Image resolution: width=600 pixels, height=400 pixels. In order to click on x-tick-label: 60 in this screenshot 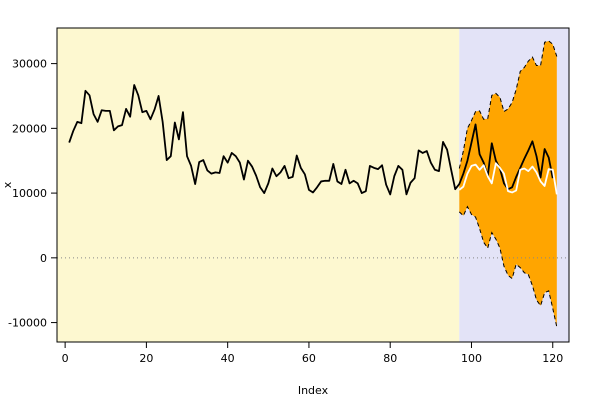, I will do `click(309, 358)`.